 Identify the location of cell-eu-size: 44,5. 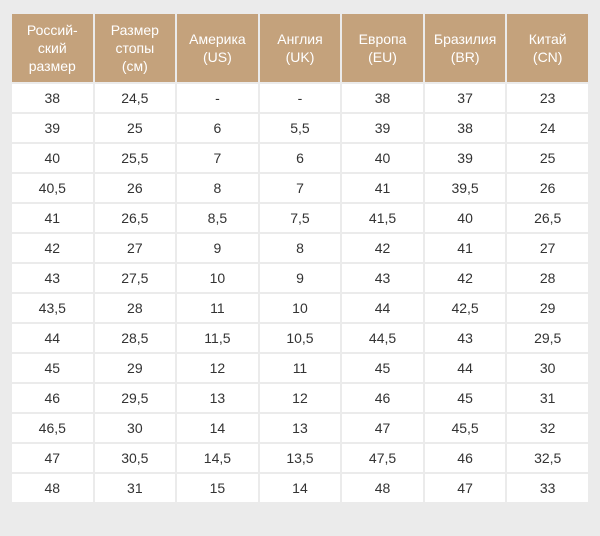
(382, 338).